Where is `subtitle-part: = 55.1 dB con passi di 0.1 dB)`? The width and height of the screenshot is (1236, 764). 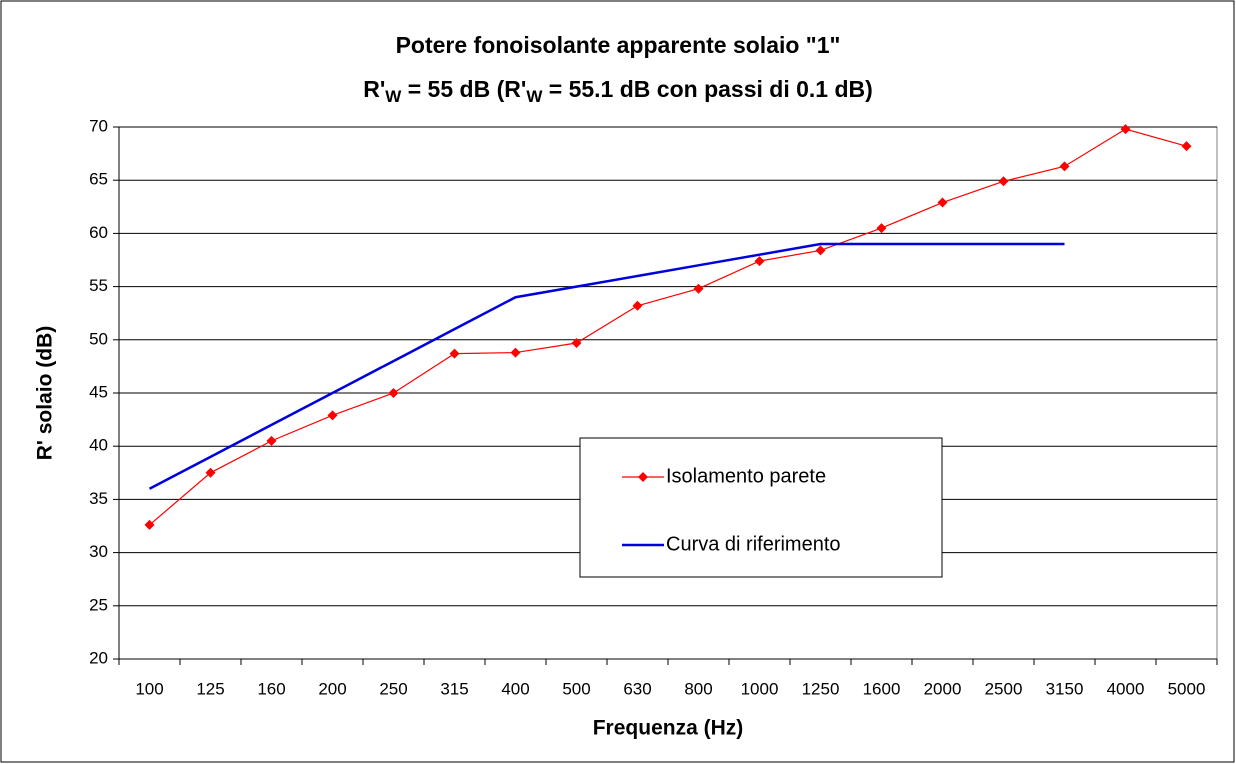
subtitle-part: = 55.1 dB con passi di 0.1 dB) is located at coordinates (707, 89).